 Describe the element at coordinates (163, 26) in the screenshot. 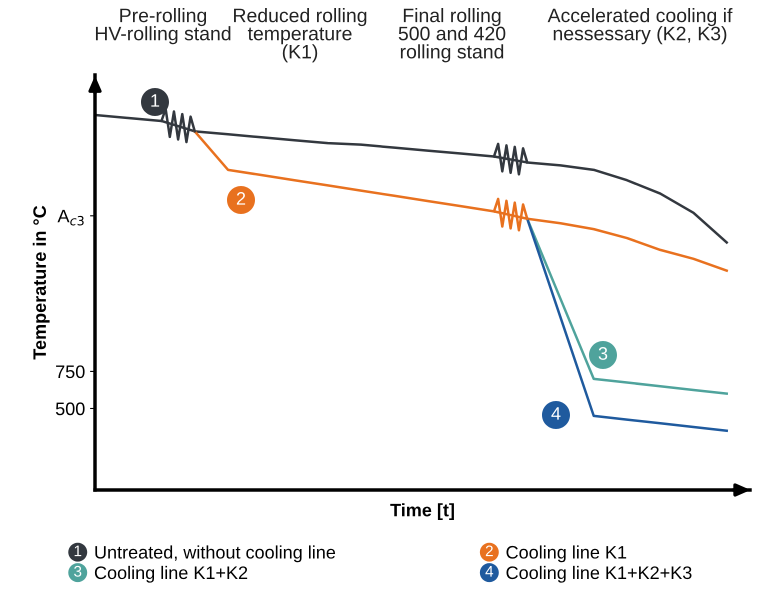

I see `text: Pre-rolling HV-rolling stand` at that location.